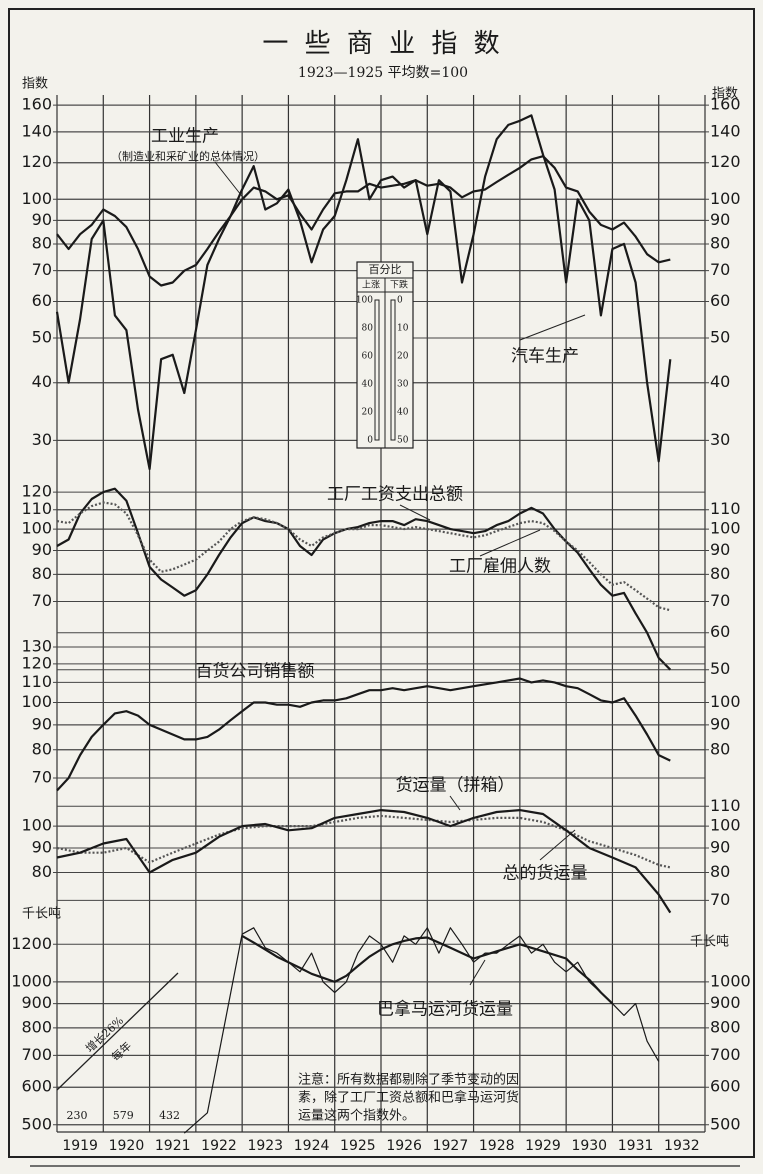 The image size is (763, 1174). I want to click on y2-tick-label: 120, so click(725, 161).